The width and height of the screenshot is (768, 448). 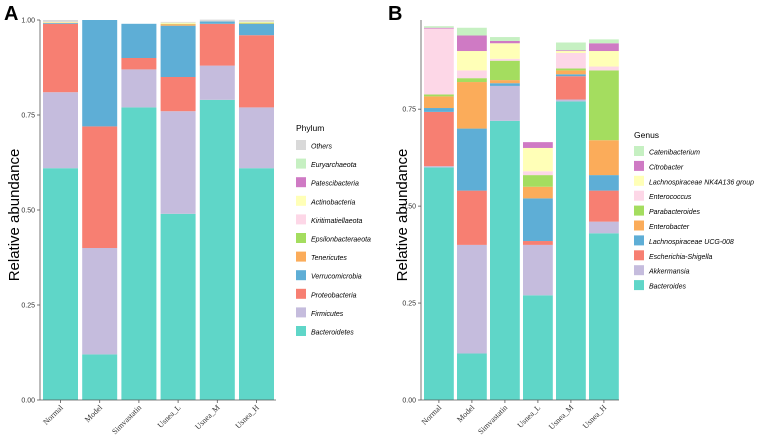 I want to click on y-axis-label: Relative abundance, so click(x=402, y=215).